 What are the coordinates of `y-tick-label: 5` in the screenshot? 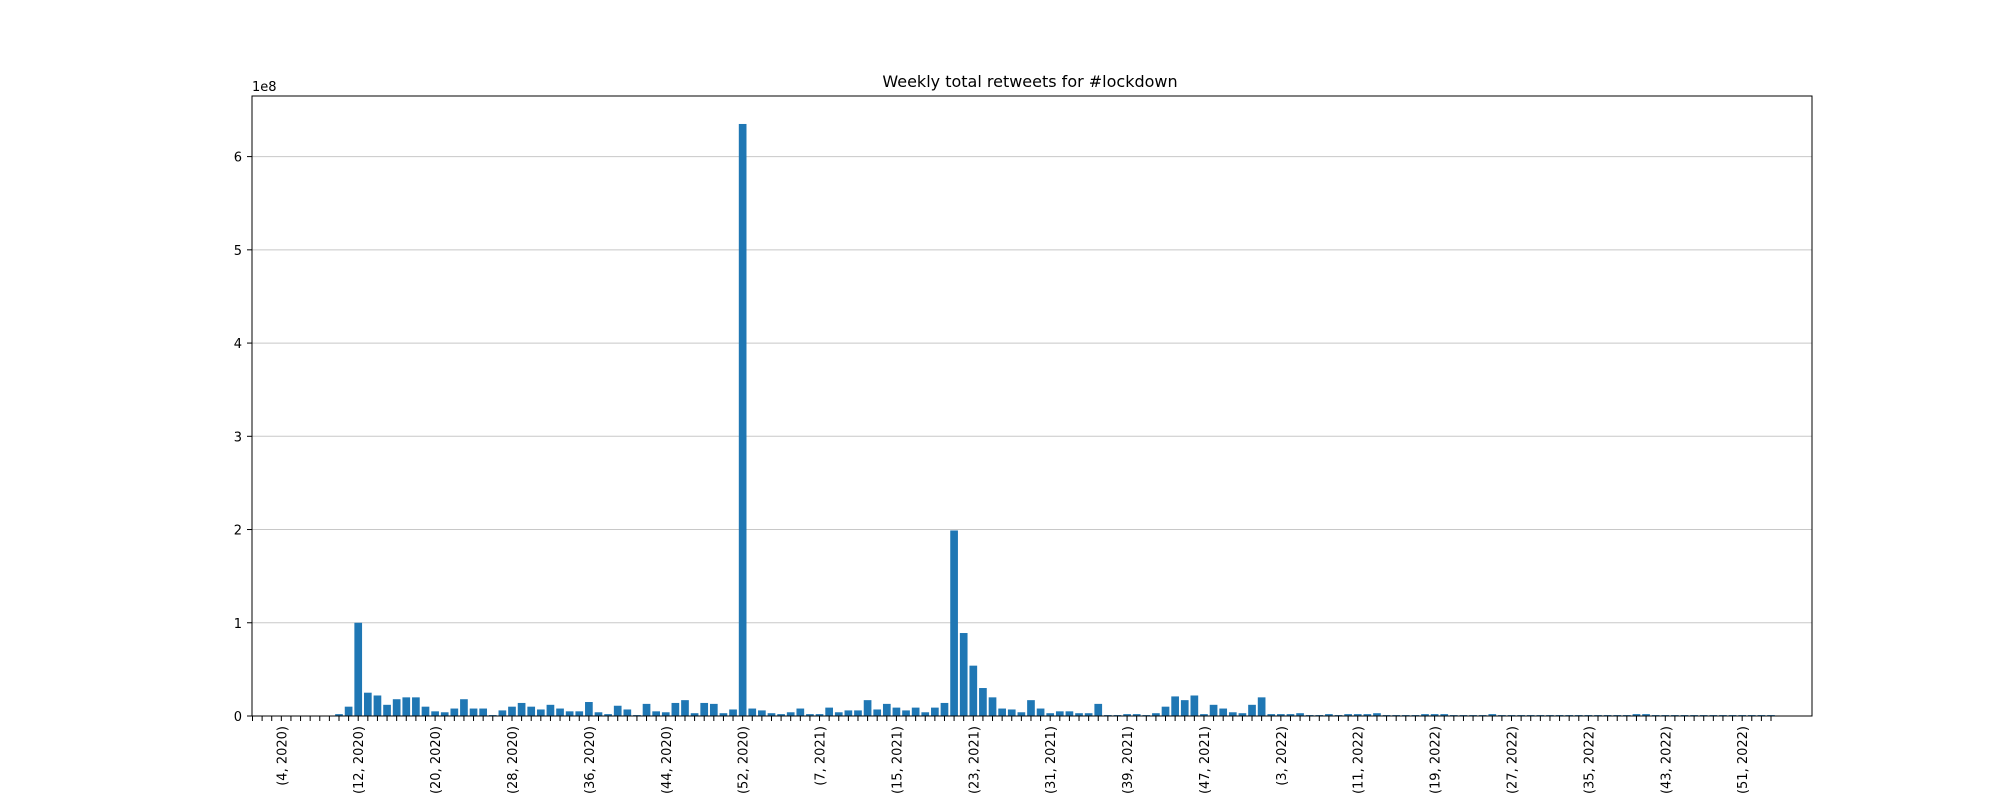 It's located at (238, 251).